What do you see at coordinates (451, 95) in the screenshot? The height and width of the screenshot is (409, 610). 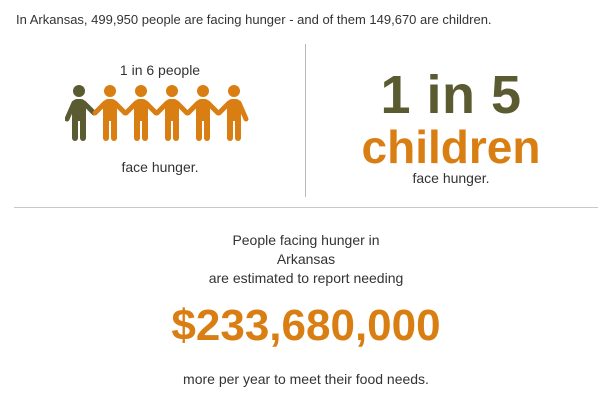 I see `children-ratio: 1 in 5` at bounding box center [451, 95].